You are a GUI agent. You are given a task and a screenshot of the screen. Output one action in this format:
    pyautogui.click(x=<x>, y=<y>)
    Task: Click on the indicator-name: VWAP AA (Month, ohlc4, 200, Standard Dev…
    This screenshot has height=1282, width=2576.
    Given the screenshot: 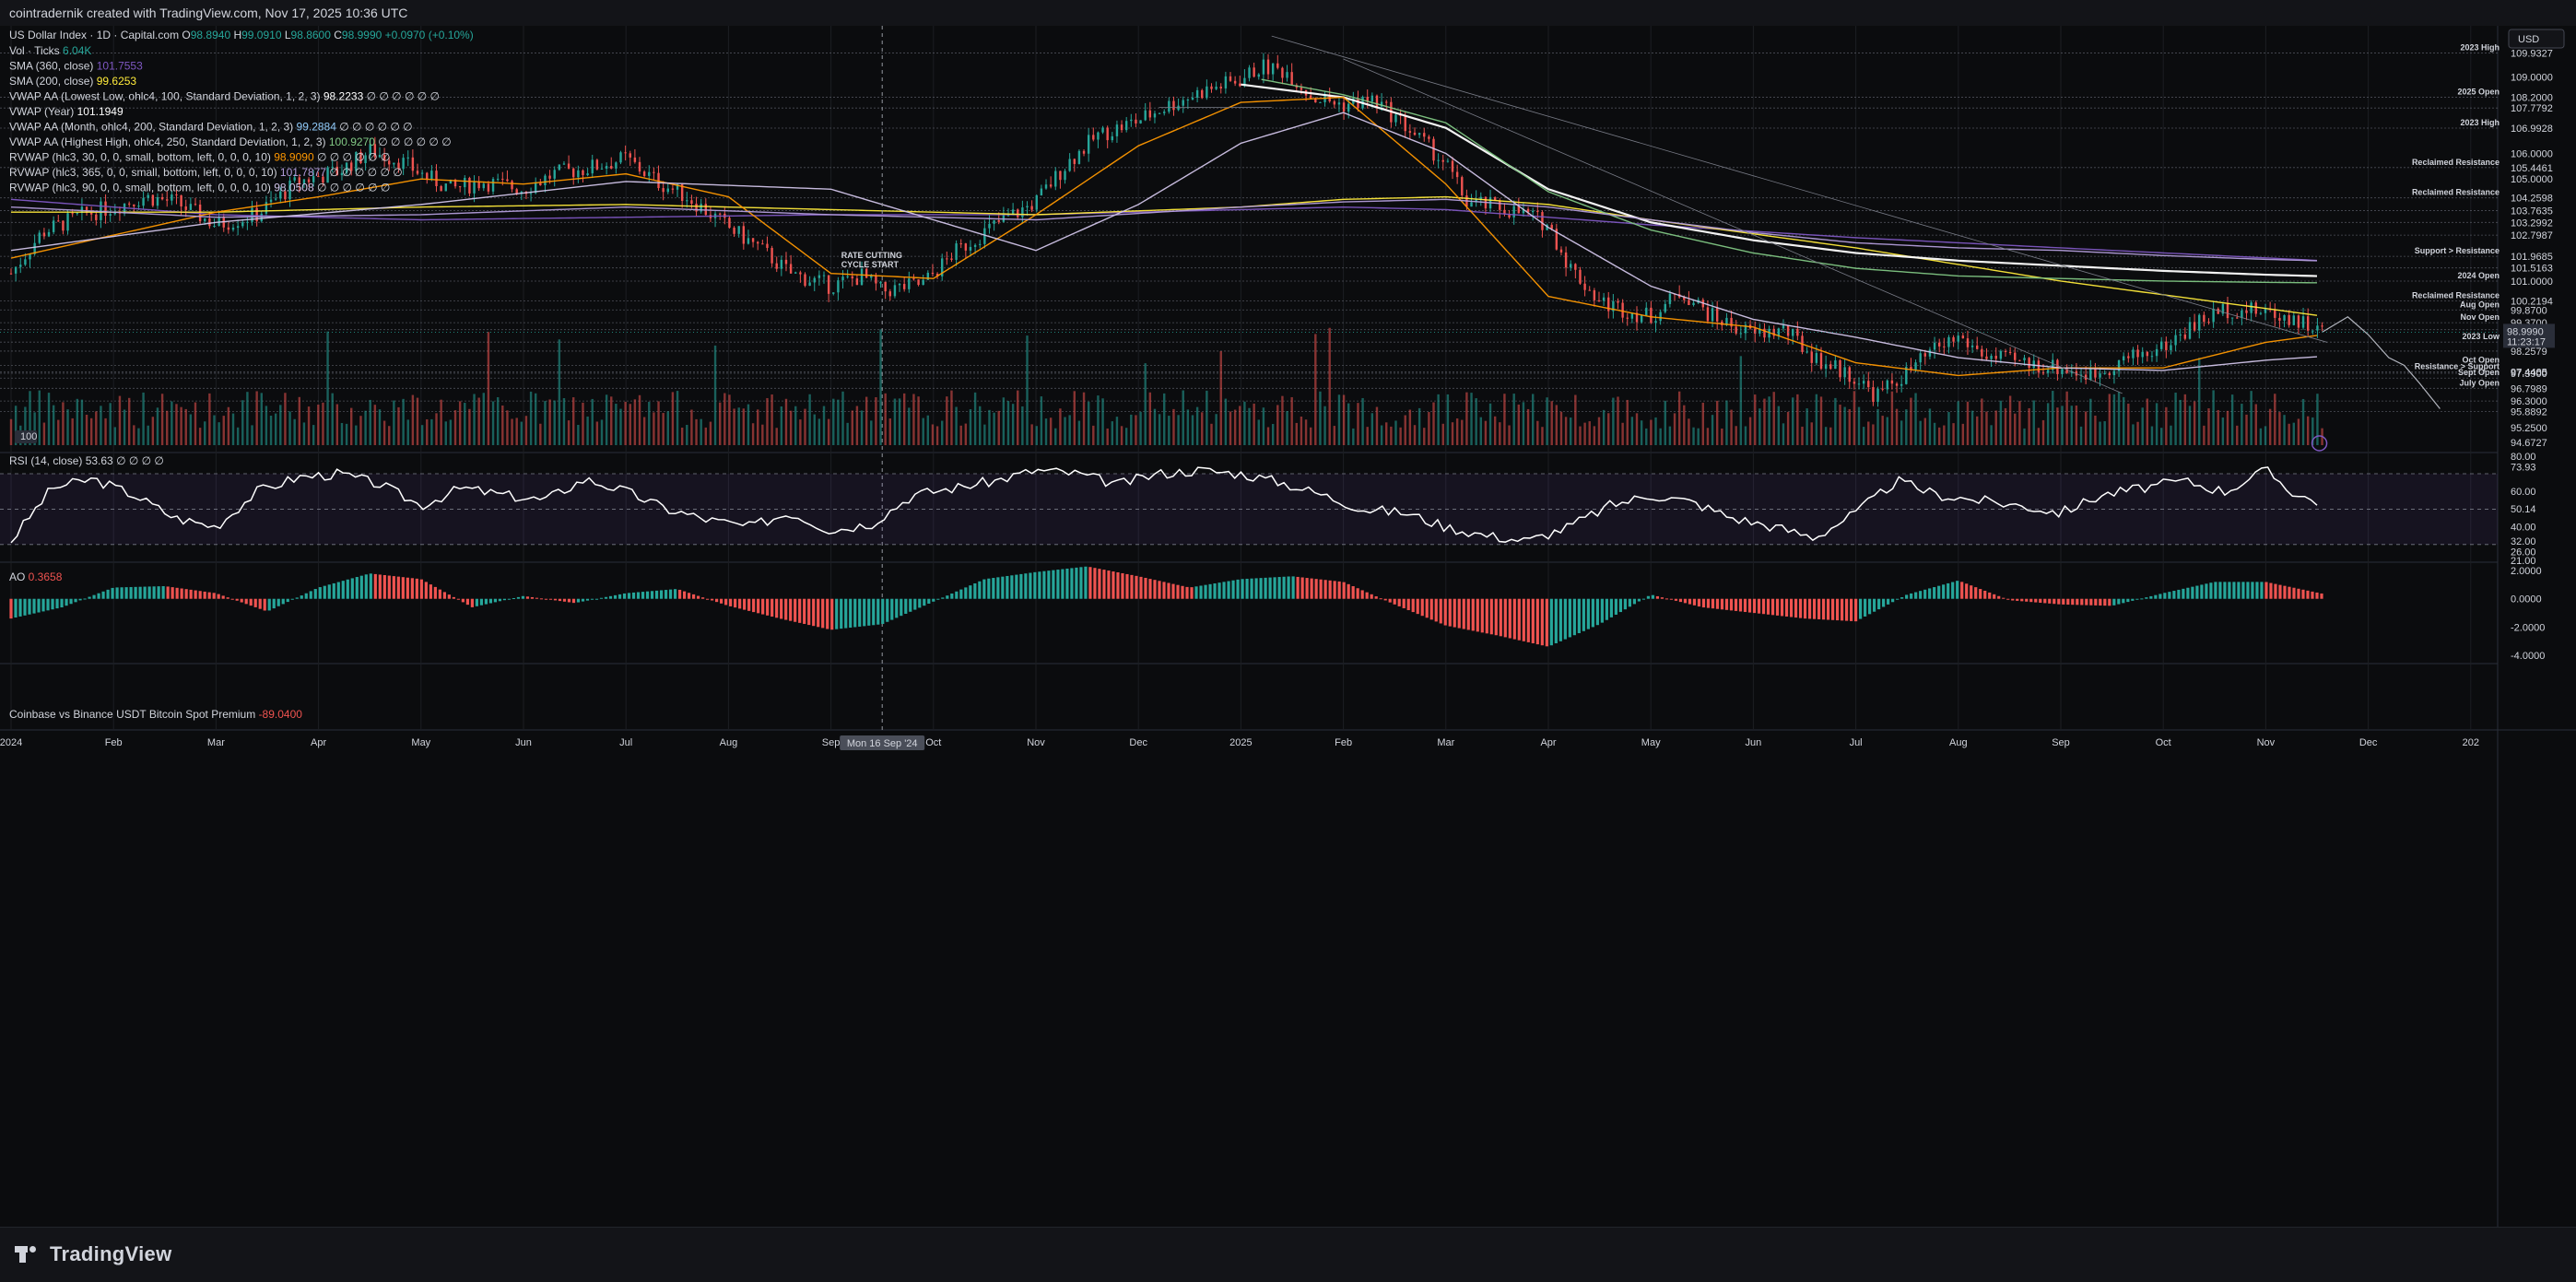 What is the action you would take?
    pyautogui.click(x=153, y=128)
    